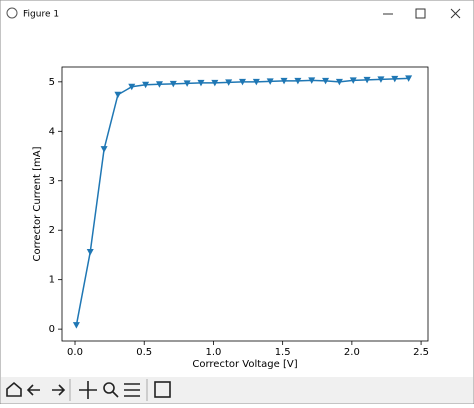  What do you see at coordinates (41, 15) in the screenshot?
I see `window-title: Figure 1` at bounding box center [41, 15].